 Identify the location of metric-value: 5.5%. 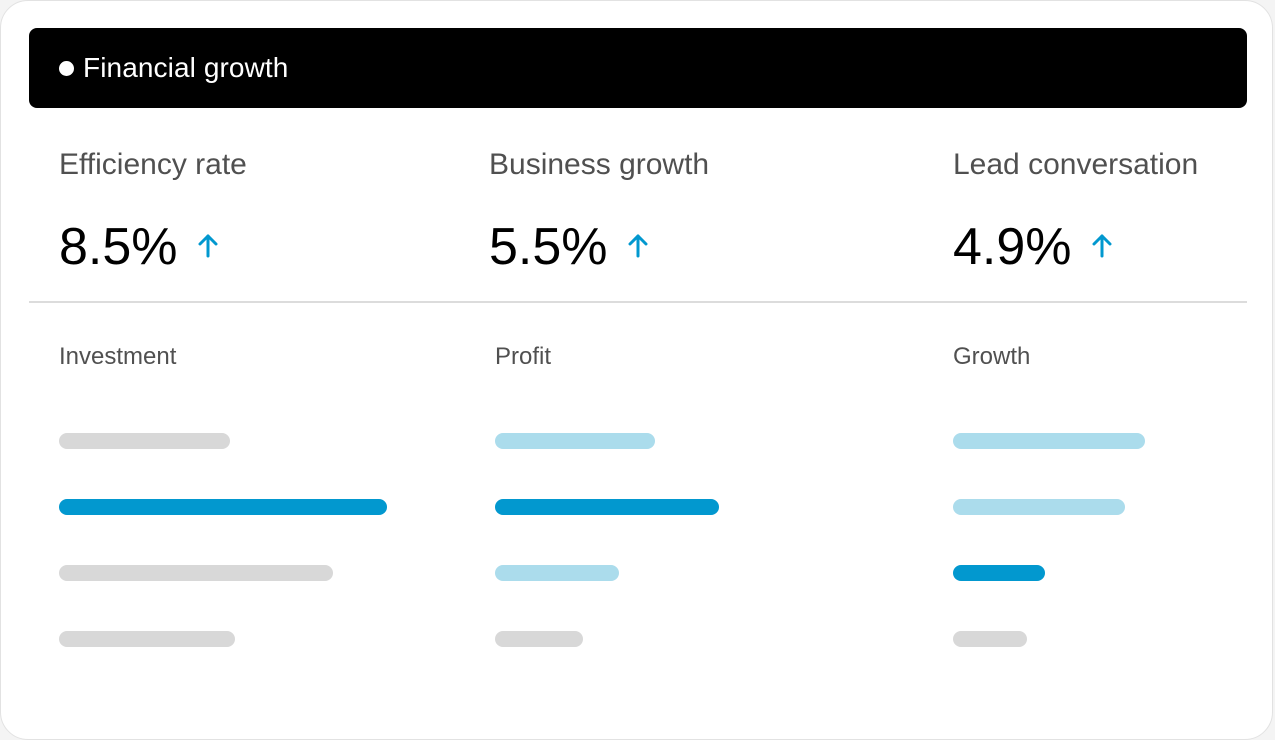
(548, 247).